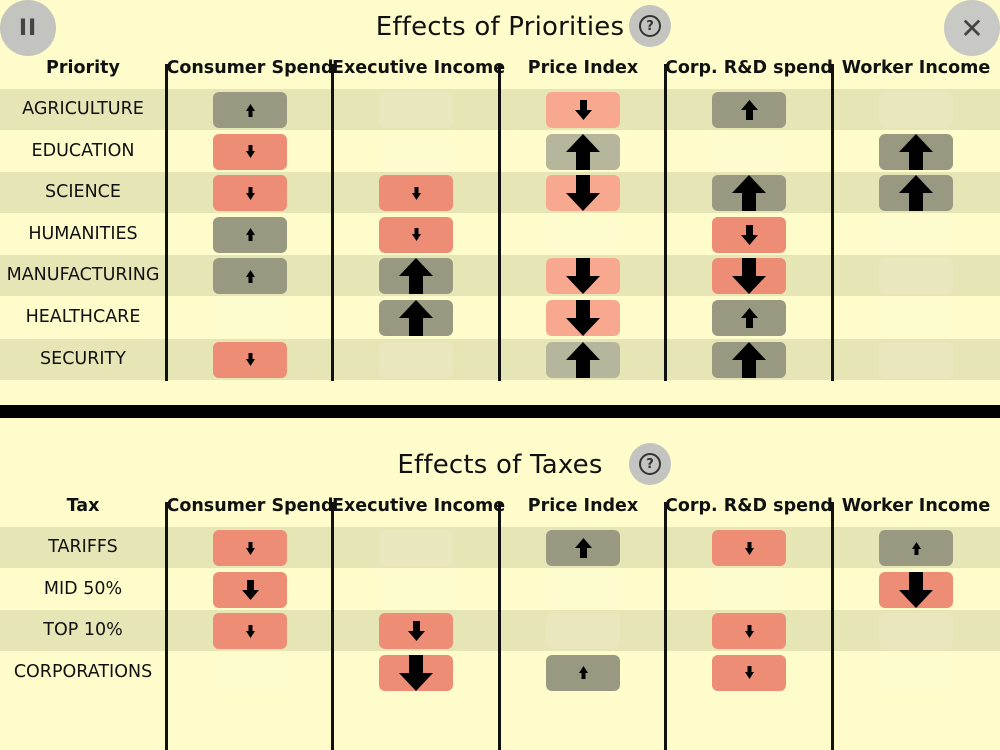  What do you see at coordinates (83, 630) in the screenshot?
I see `row-label: TOP 10%` at bounding box center [83, 630].